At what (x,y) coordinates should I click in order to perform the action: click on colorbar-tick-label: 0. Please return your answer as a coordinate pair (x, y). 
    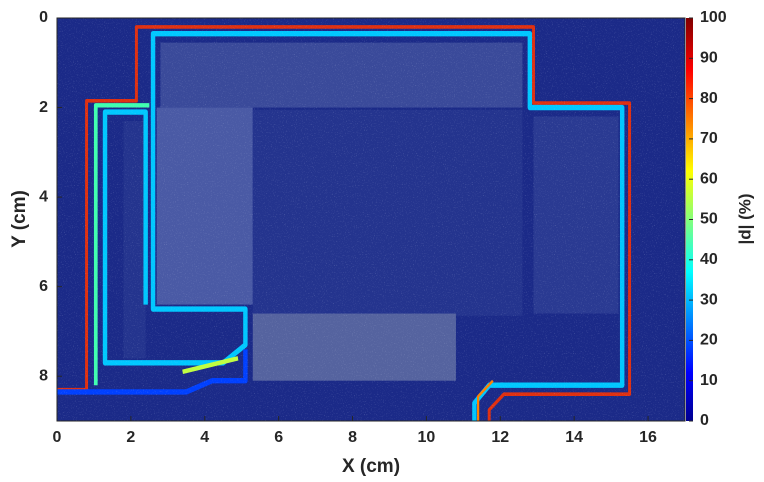
    Looking at the image, I should click on (704, 420).